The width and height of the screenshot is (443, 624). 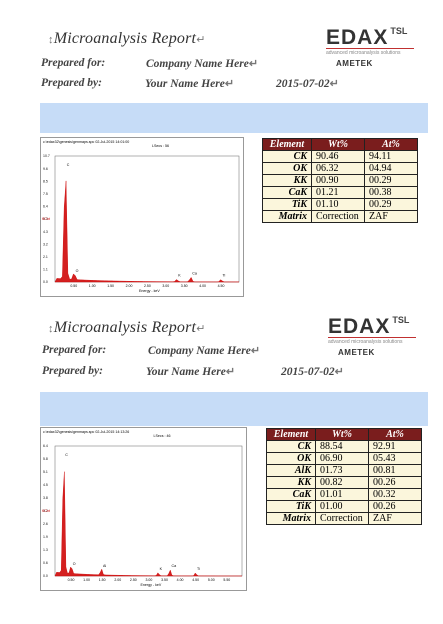 What do you see at coordinates (45, 459) in the screenshot?
I see `y-tick-label: 5.8` at bounding box center [45, 459].